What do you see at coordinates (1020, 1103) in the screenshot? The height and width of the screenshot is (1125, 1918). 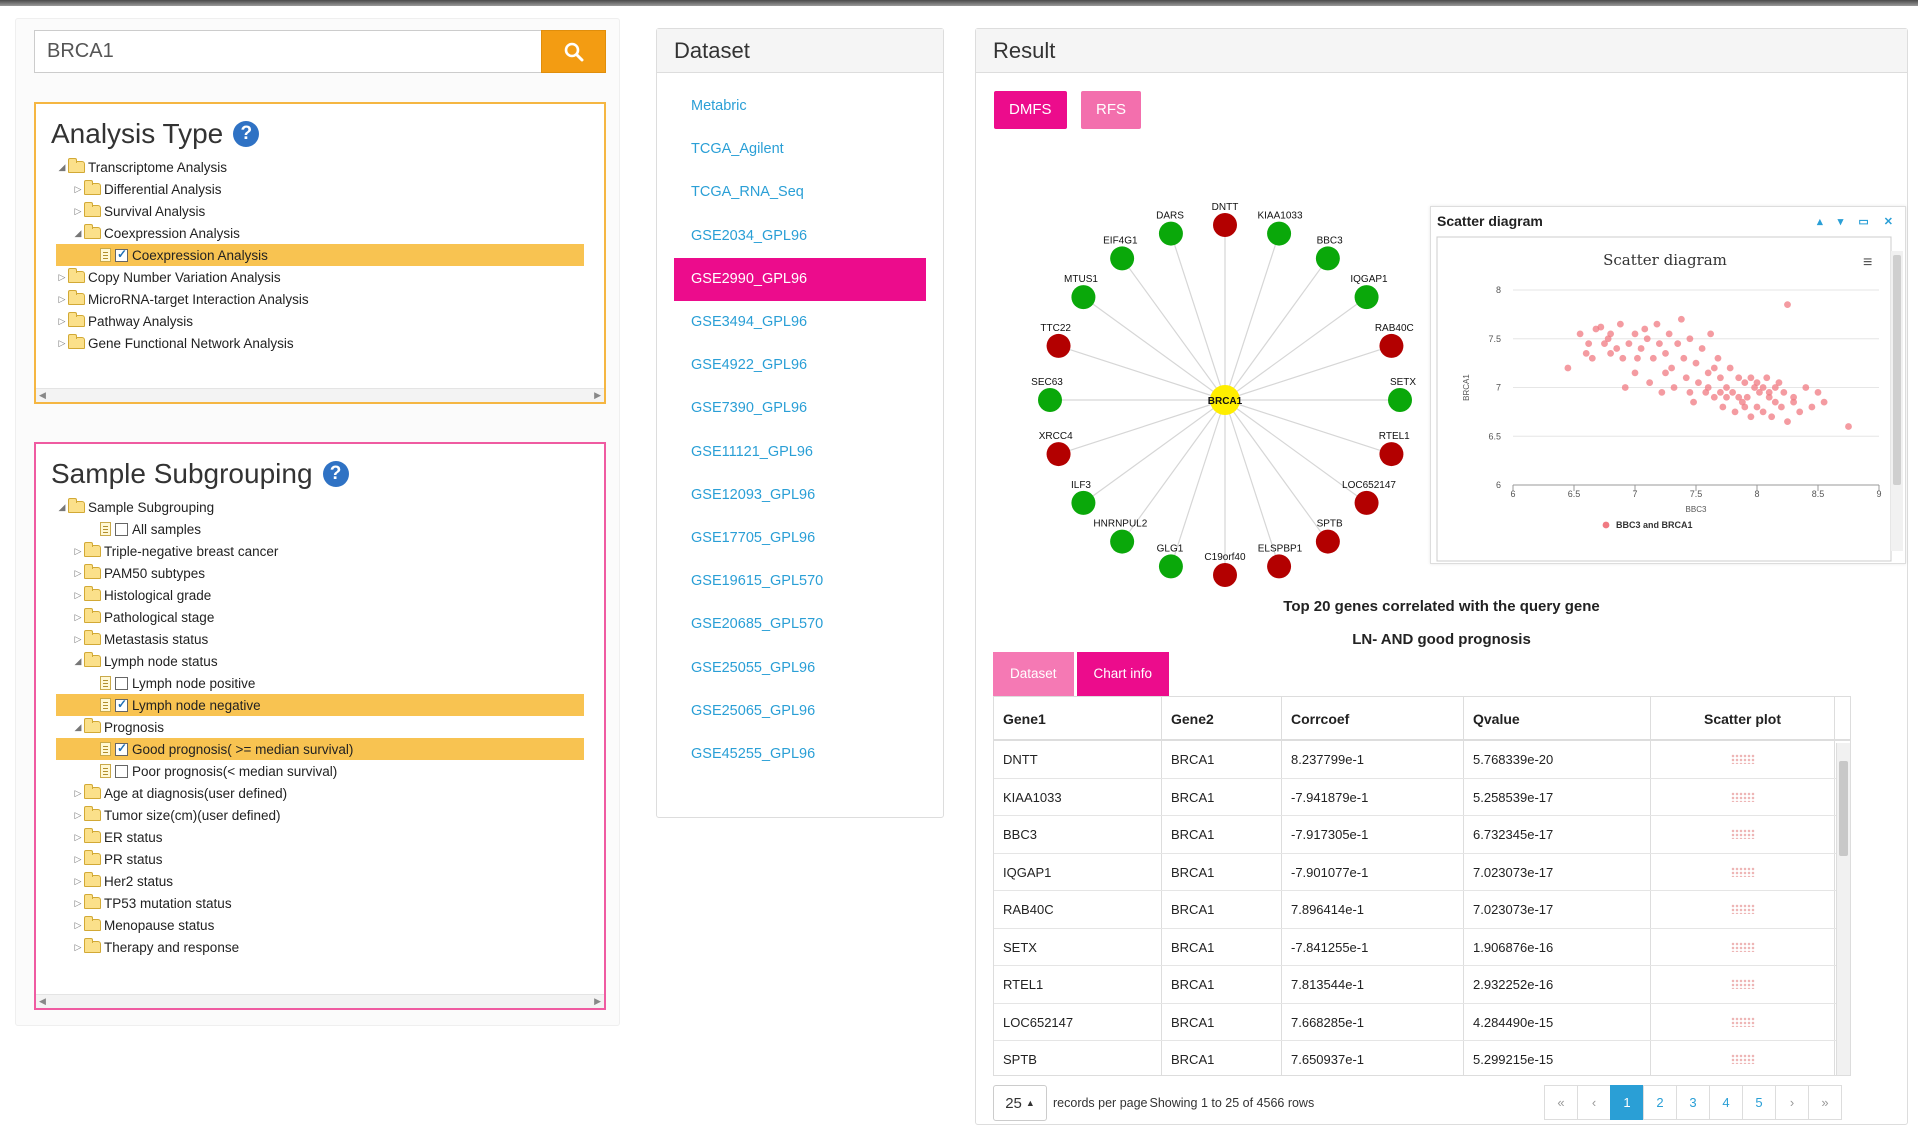 I see `page-size-select: 25 ▲` at bounding box center [1020, 1103].